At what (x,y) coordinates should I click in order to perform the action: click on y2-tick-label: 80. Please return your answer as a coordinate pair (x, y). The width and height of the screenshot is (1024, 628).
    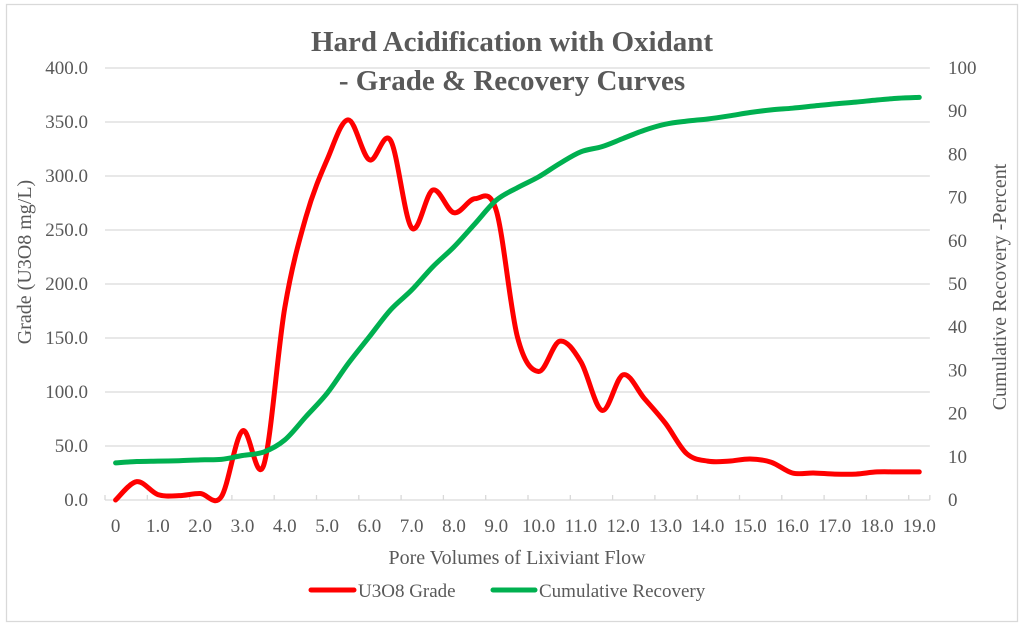
    Looking at the image, I should click on (957, 154).